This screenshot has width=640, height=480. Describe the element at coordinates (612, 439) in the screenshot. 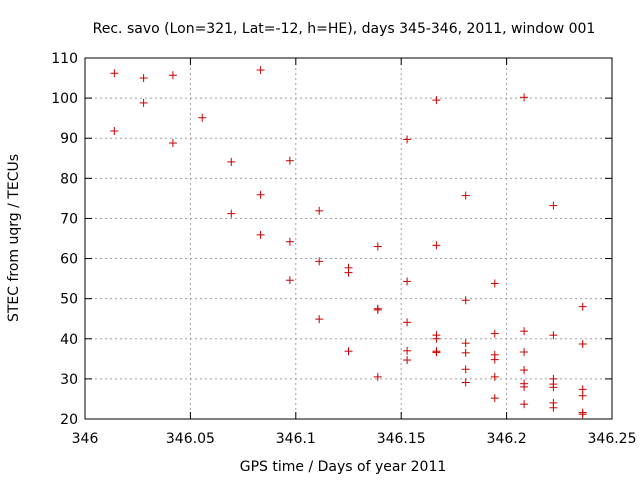

I see `x-tick-label: 346.25` at that location.